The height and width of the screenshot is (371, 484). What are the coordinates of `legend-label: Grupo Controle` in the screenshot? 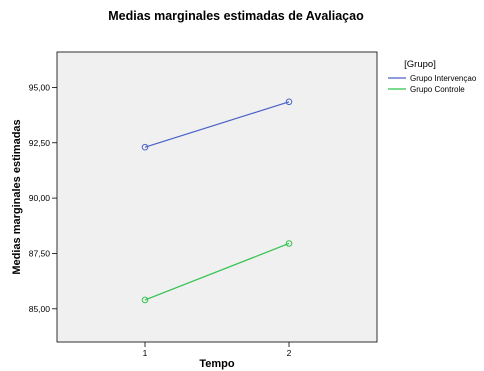 It's located at (437, 89).